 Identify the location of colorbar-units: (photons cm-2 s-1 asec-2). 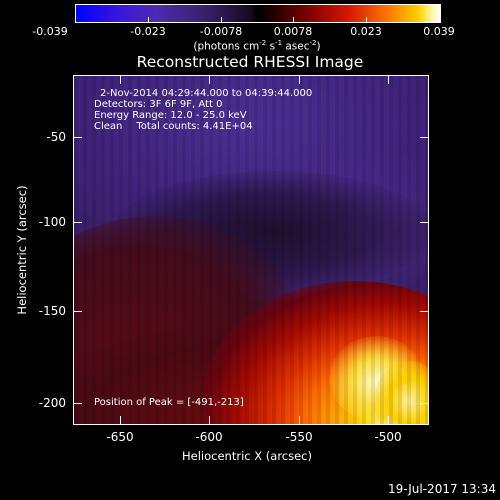
(257, 46).